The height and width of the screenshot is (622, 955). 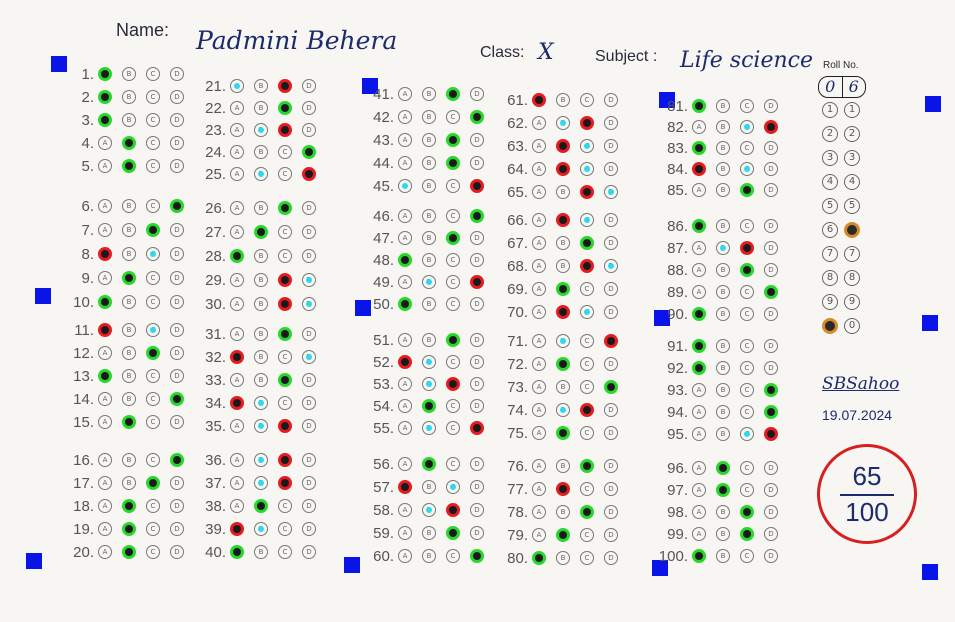 What do you see at coordinates (830, 158) in the screenshot?
I see `roll-digit-bubble-3: 3` at bounding box center [830, 158].